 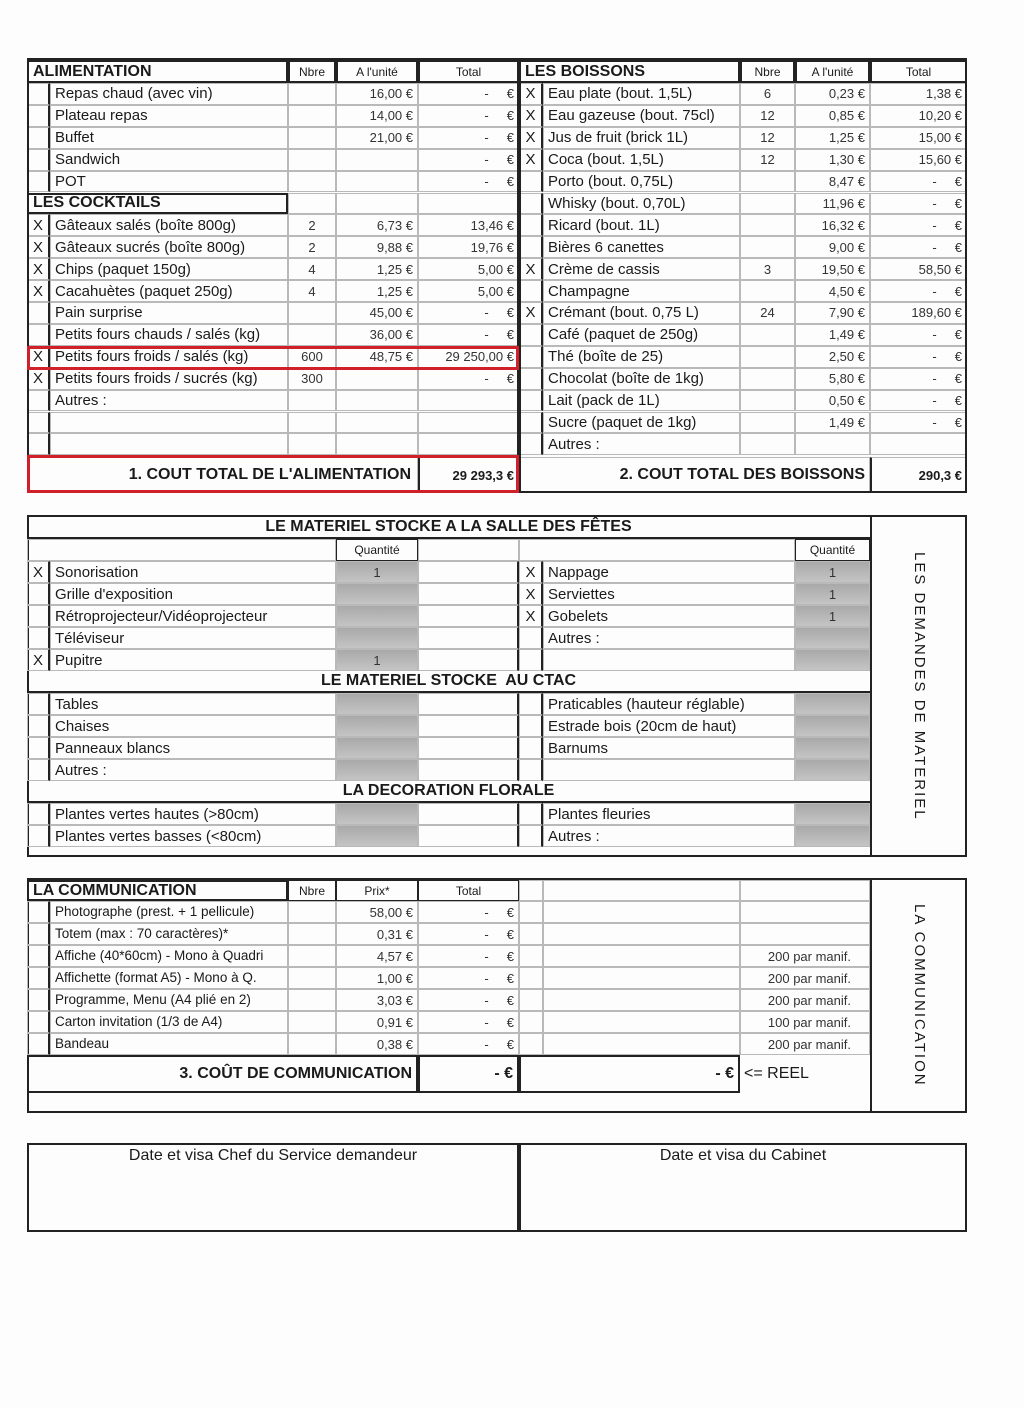 What do you see at coordinates (312, 378) in the screenshot?
I see `quantity-field: 300` at bounding box center [312, 378].